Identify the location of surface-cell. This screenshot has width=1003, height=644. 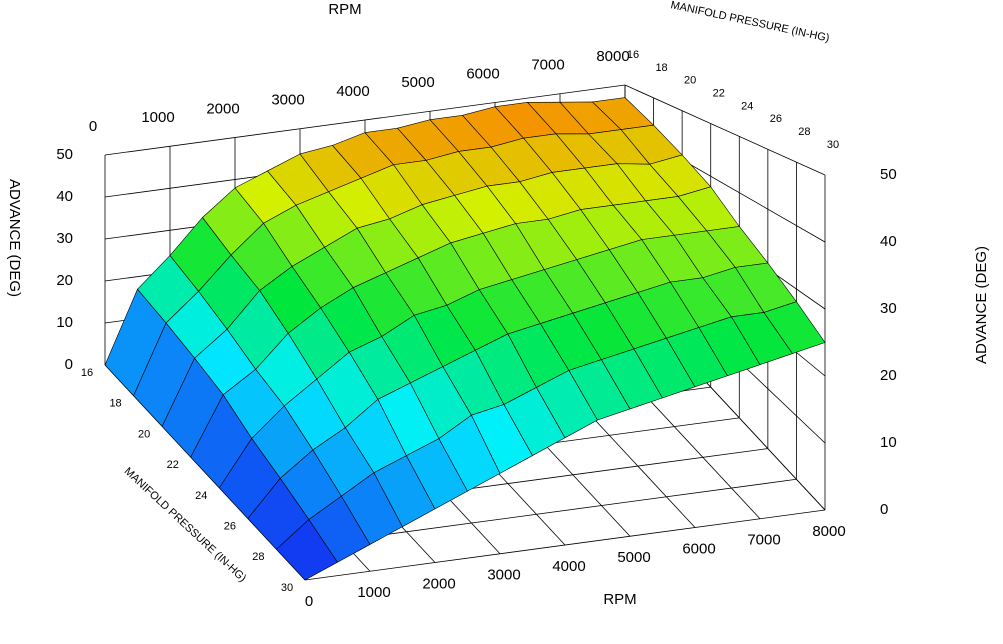
(794, 327).